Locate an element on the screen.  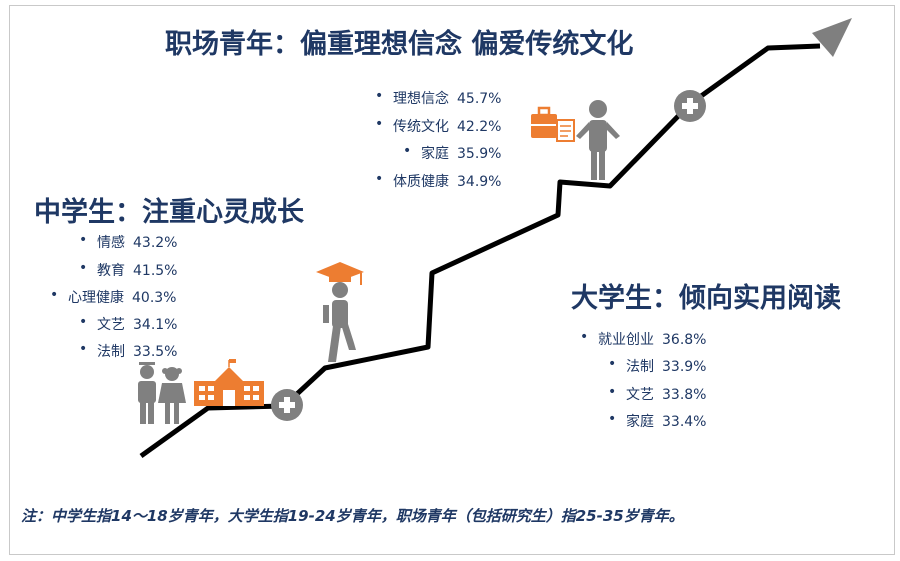
arrow-head-icon is located at coordinates (832, 37).